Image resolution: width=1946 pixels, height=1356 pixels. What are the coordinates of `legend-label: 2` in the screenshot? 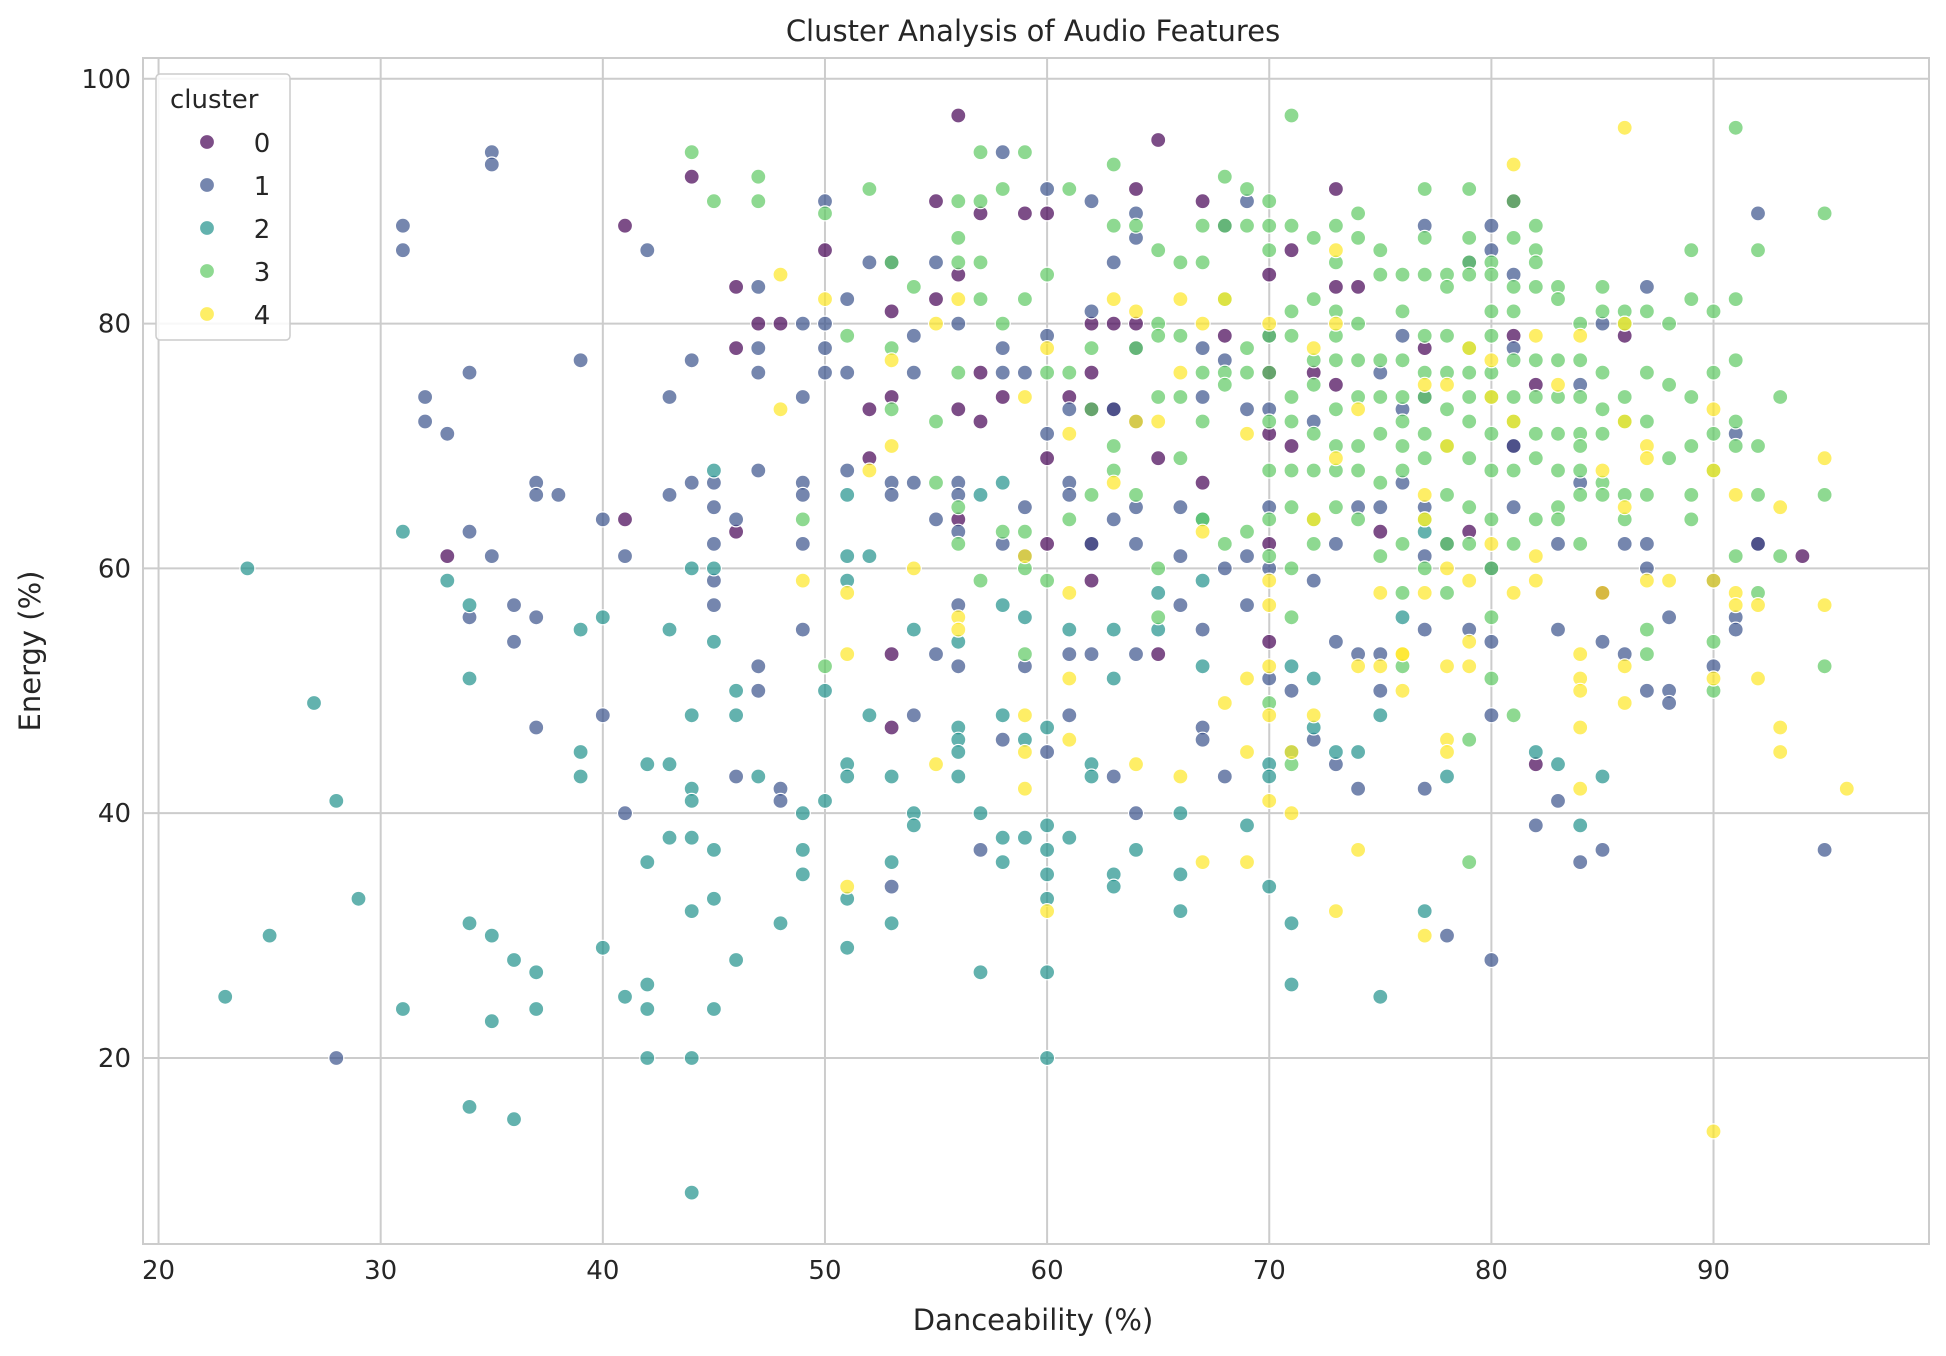 It's located at (262, 230).